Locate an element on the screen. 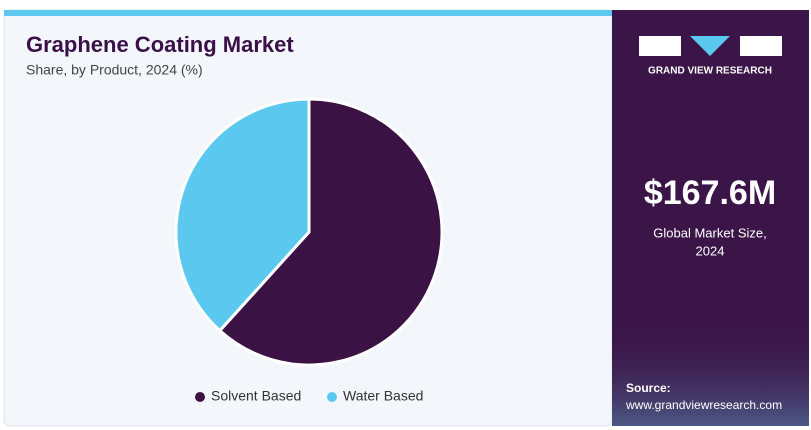 Image resolution: width=811 pixels, height=430 pixels. panel-fade is located at coordinates (710, 373).